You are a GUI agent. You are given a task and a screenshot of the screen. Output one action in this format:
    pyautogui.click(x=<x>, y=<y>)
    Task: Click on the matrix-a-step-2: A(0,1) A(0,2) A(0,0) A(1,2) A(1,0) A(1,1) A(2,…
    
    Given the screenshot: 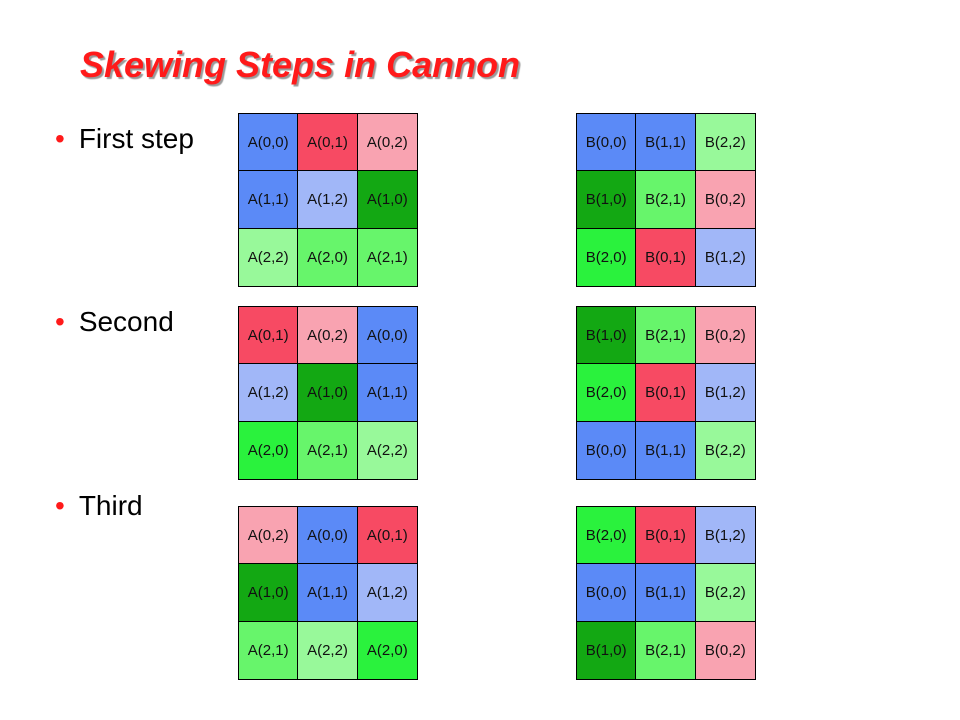 What is the action you would take?
    pyautogui.click(x=328, y=393)
    